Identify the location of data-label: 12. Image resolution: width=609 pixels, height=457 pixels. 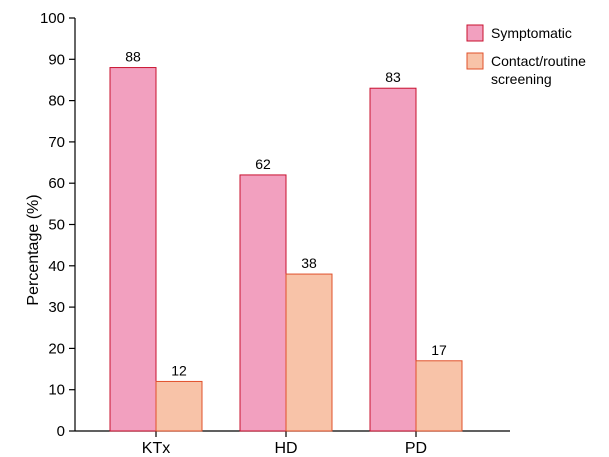
(179, 370).